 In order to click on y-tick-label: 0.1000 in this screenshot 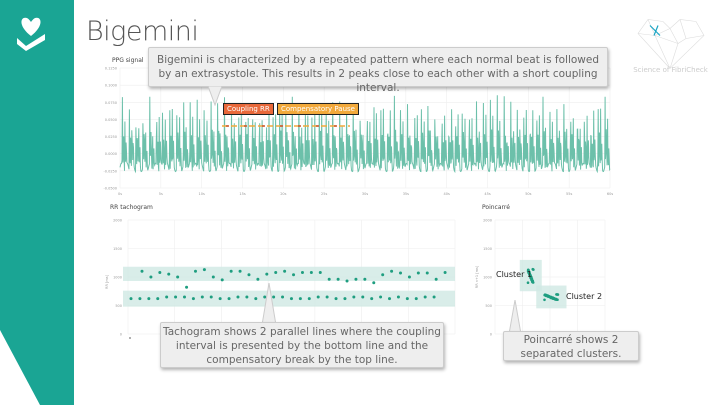, I will do `click(111, 86)`.